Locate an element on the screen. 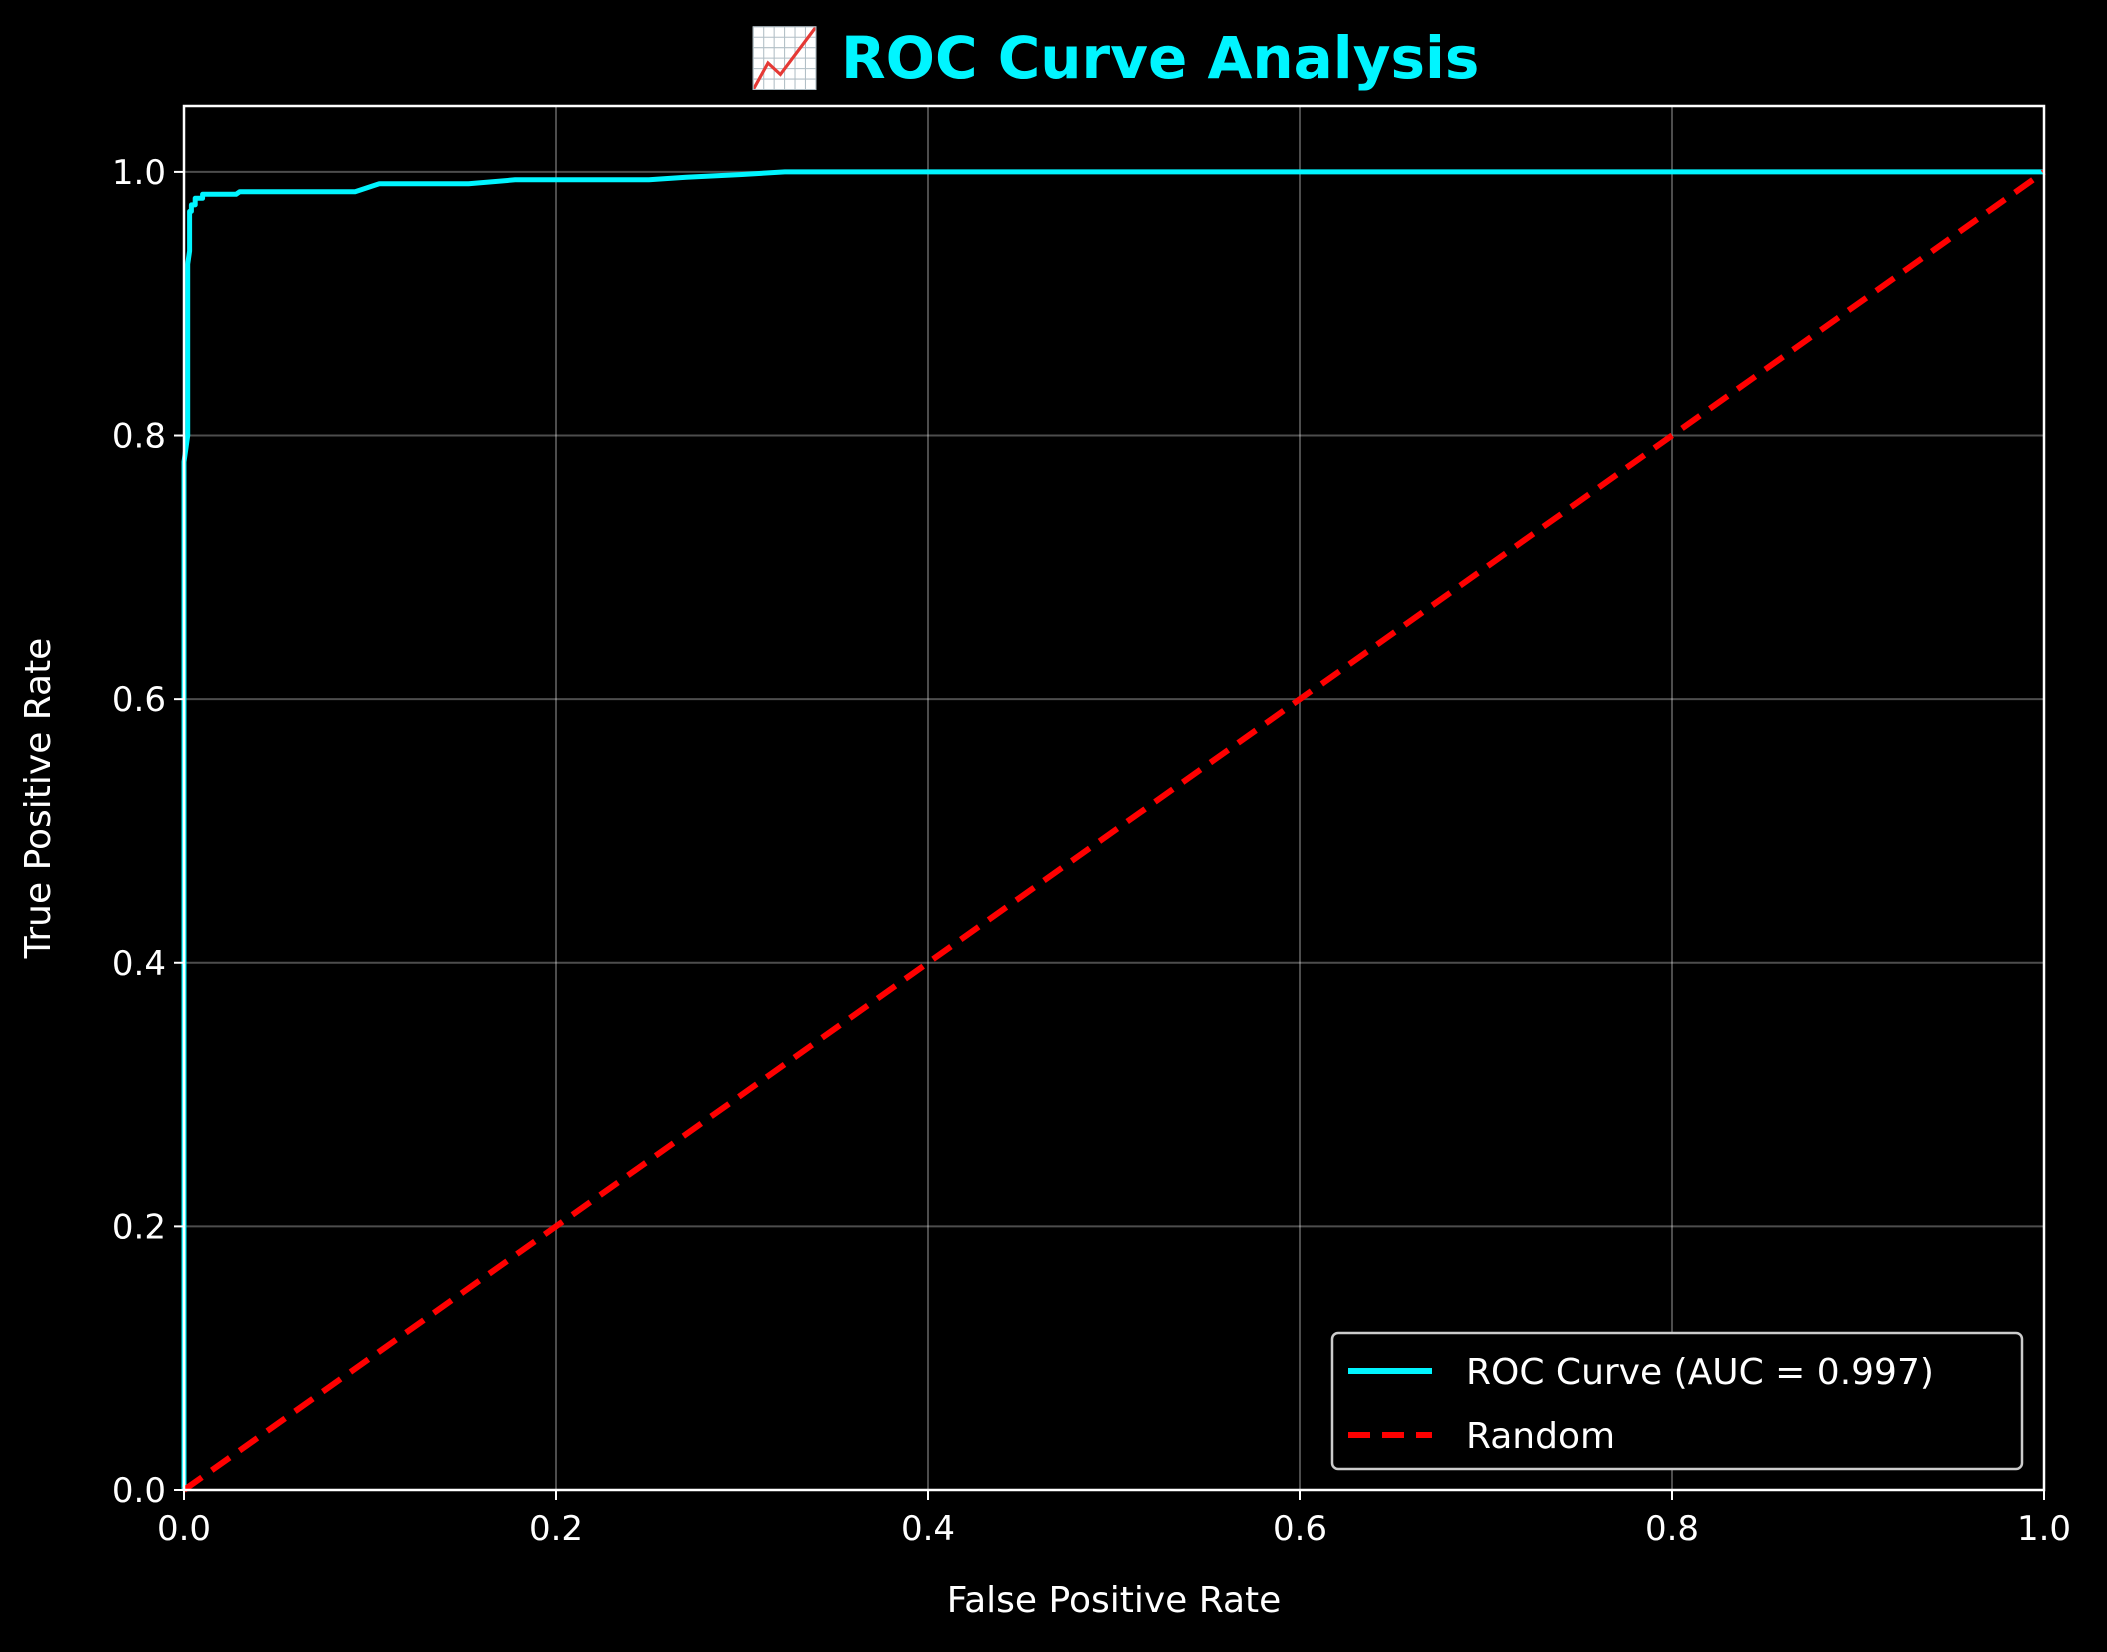 This screenshot has width=2107, height=1652. chart-title: 📈 ROC Curve Analysis is located at coordinates (1114, 58).